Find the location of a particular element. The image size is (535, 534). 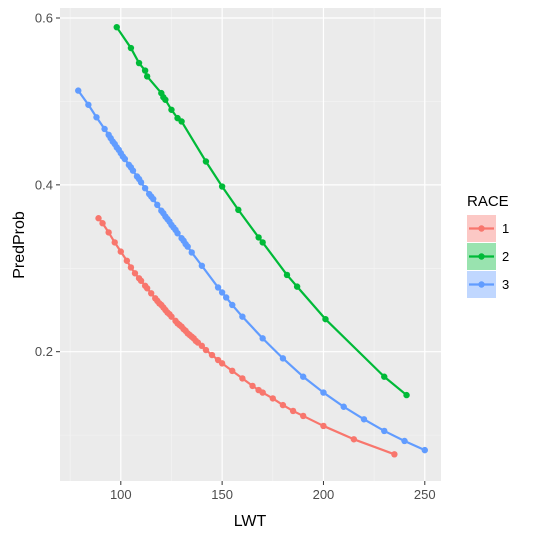

legend-item-3: 3 is located at coordinates (488, 284).